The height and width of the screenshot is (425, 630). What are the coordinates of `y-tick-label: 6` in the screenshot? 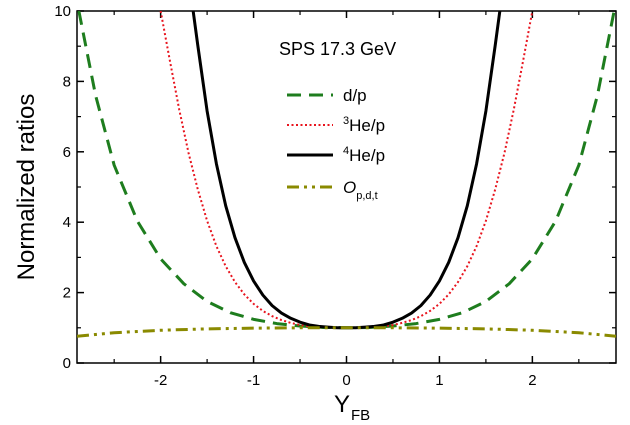 It's located at (67, 152).